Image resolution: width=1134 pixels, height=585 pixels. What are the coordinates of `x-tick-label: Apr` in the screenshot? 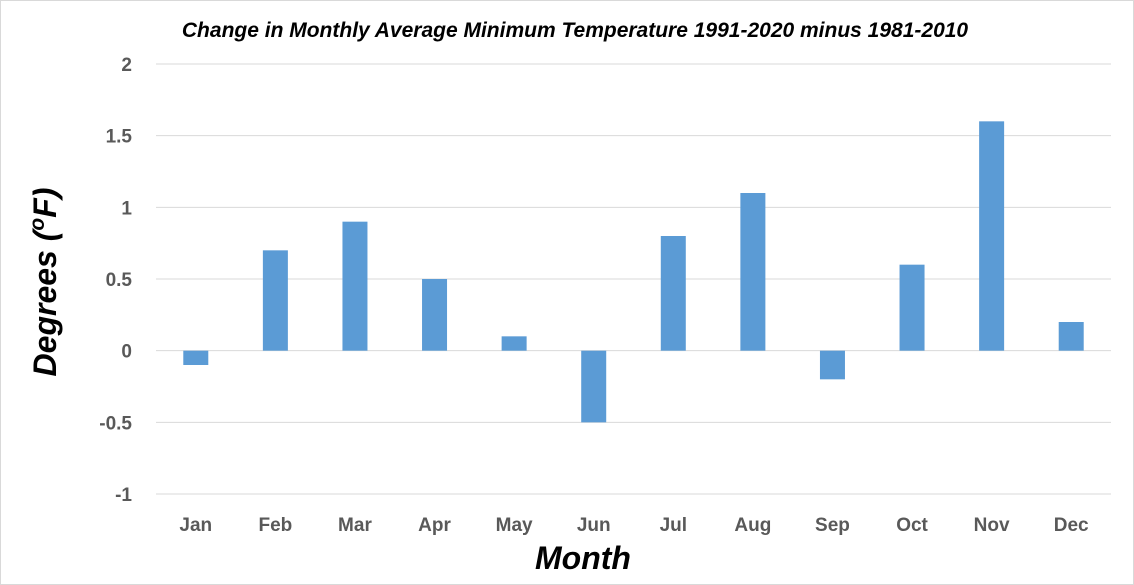 It's located at (434, 525).